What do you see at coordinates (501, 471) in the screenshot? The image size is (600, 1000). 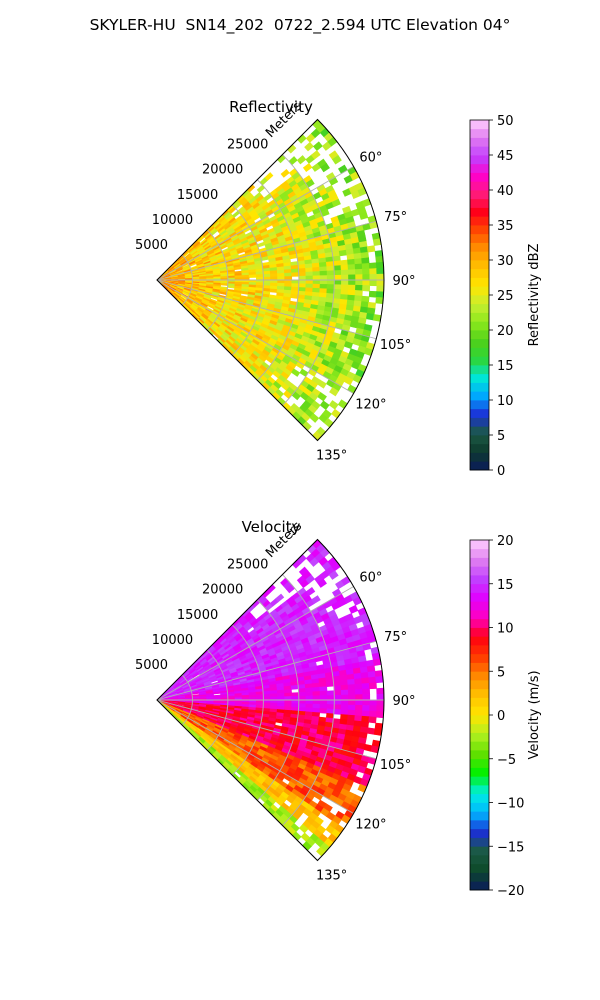 I see `reflectivity-colorbar-tick-label: 0` at bounding box center [501, 471].